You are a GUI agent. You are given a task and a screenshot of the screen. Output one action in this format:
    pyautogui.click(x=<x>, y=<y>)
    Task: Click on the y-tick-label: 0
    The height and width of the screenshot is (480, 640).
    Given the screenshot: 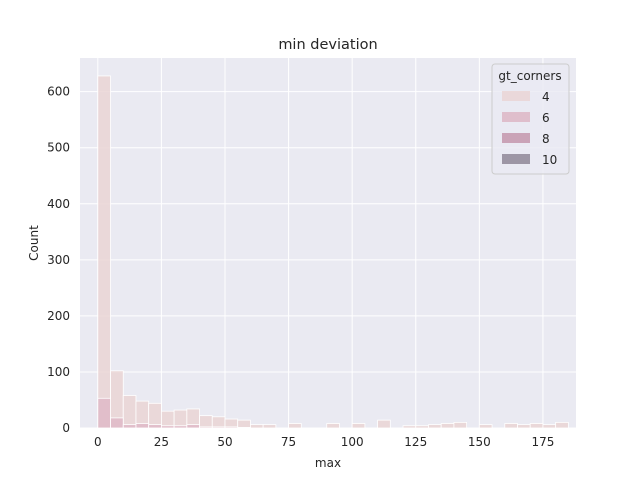 What is the action you would take?
    pyautogui.click(x=66, y=428)
    